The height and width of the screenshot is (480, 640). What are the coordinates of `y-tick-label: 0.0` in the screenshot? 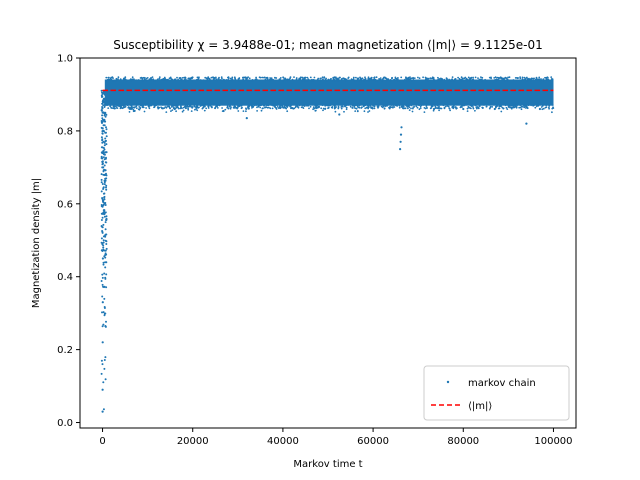 It's located at (65, 423).